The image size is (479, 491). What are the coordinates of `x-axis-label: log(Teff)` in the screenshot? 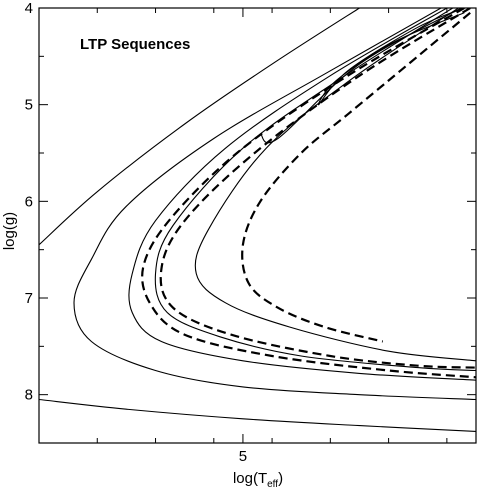 It's located at (258, 480).